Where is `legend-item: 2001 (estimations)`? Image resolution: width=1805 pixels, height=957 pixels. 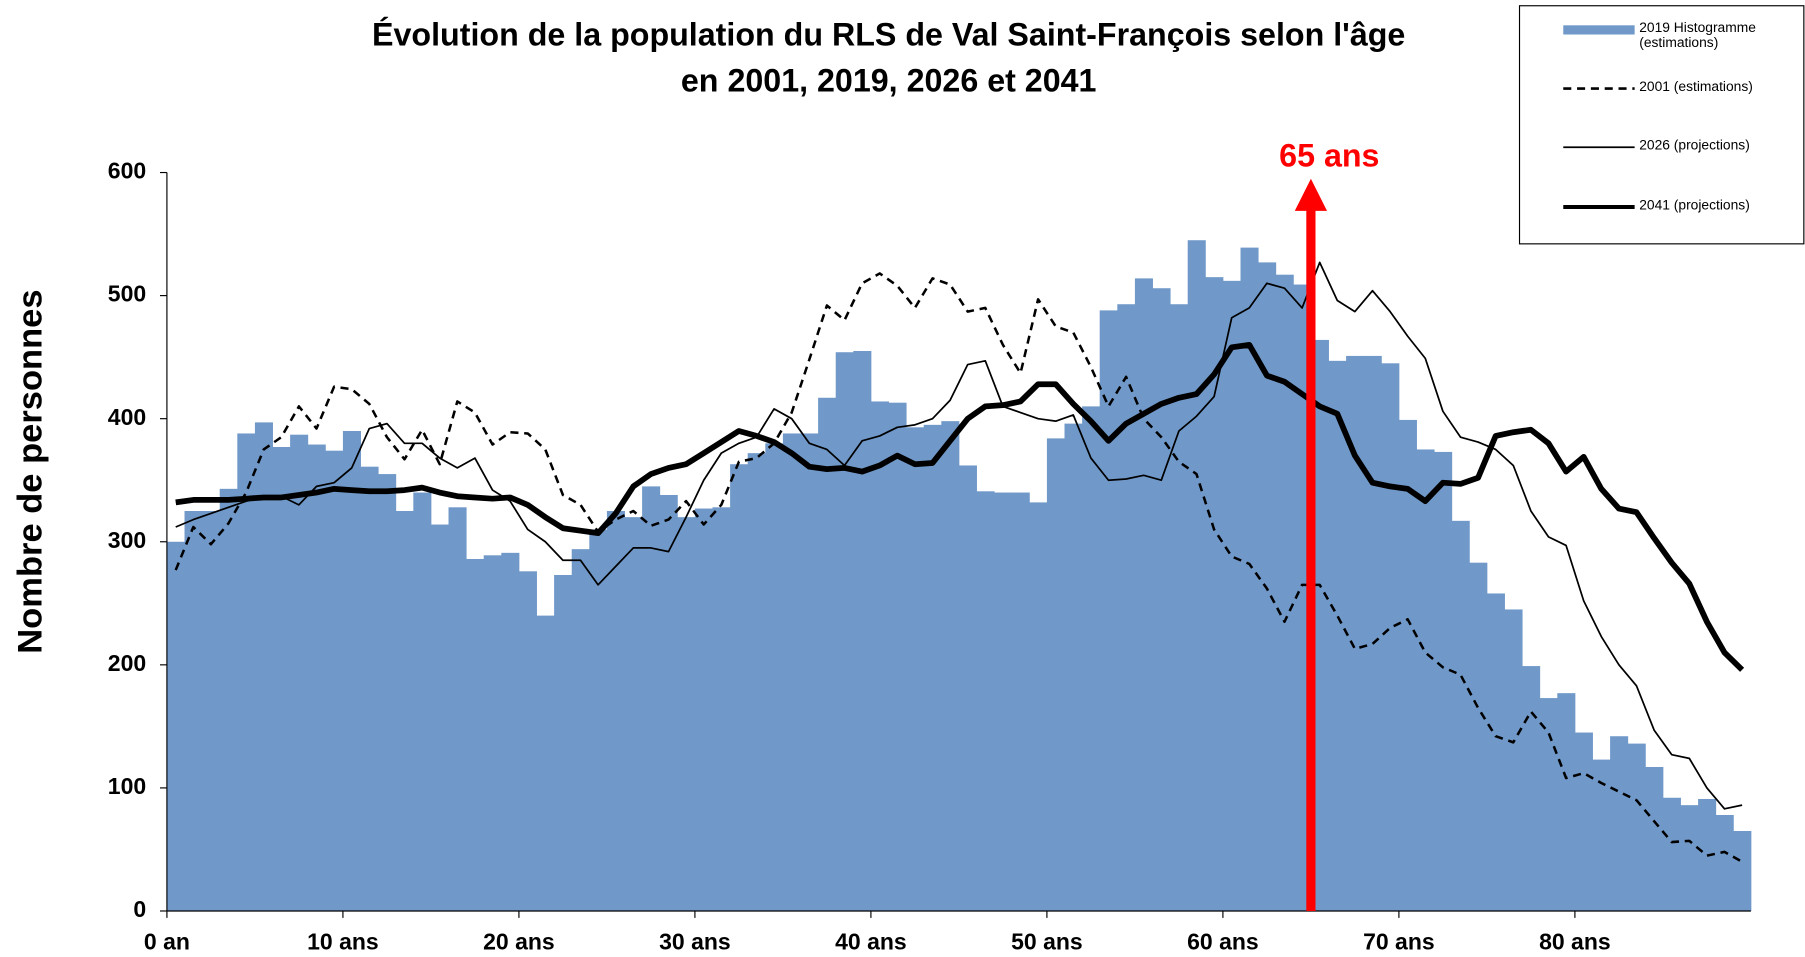
legend-item: 2001 (estimations) is located at coordinates (1696, 86).